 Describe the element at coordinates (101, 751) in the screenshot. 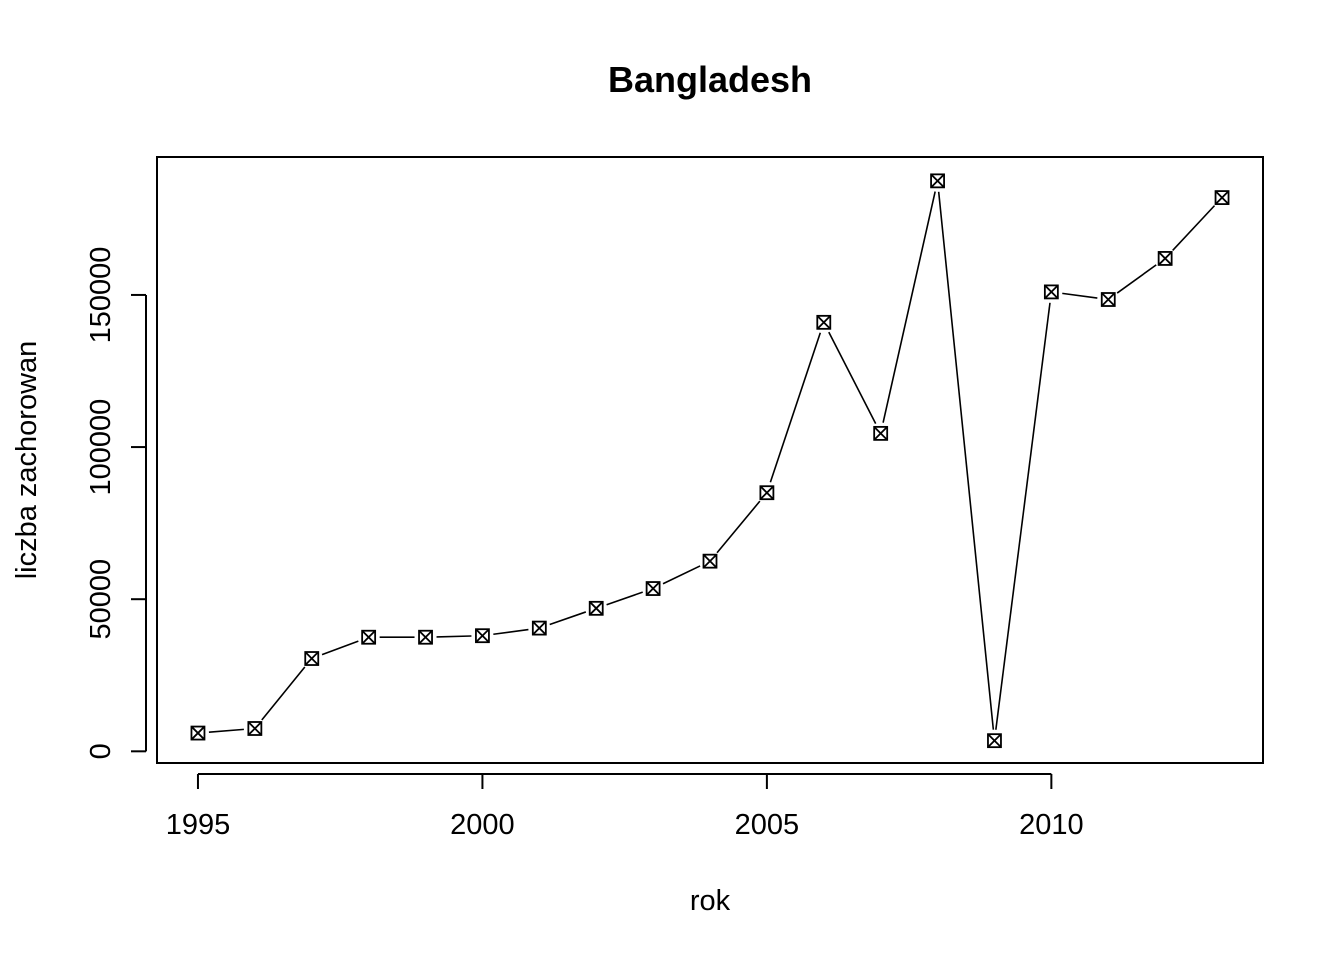

I see `y-tick-label: 0` at that location.